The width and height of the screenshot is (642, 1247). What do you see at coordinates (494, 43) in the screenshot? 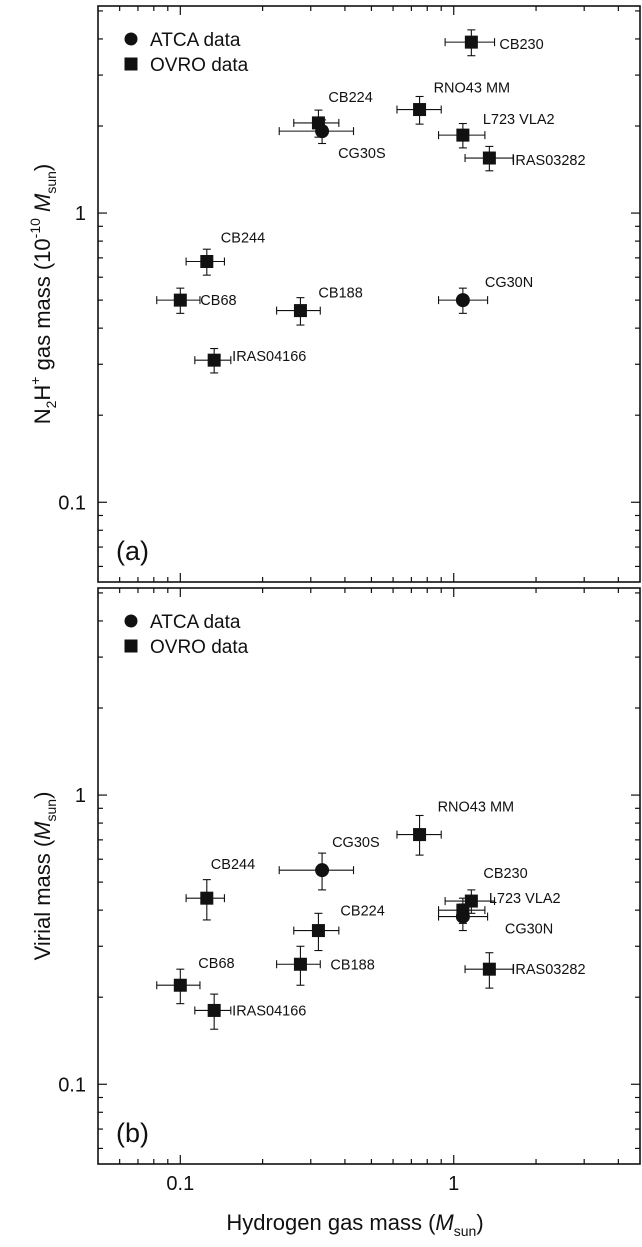
I see `data-point-cb230: CB230` at bounding box center [494, 43].